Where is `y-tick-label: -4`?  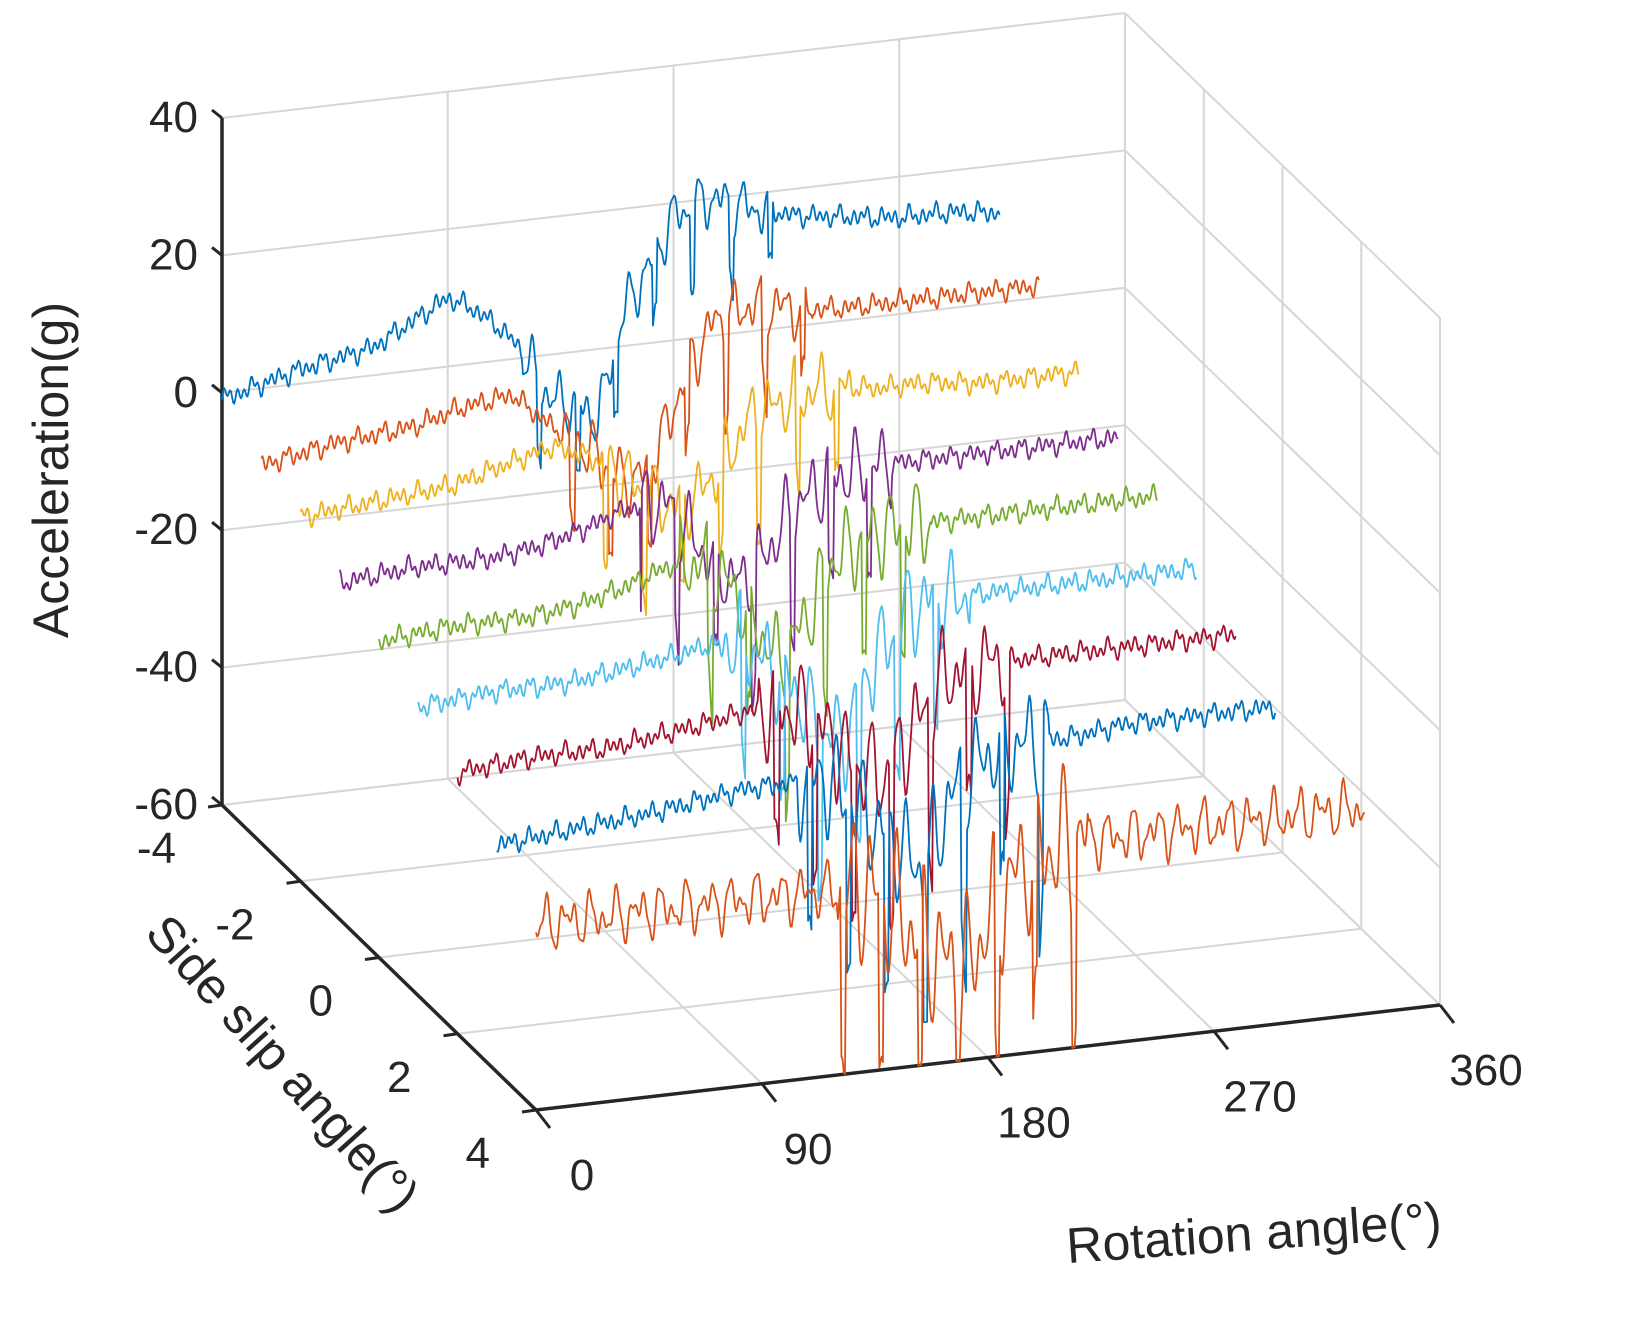
y-tick-label: -4 is located at coordinates (156, 848).